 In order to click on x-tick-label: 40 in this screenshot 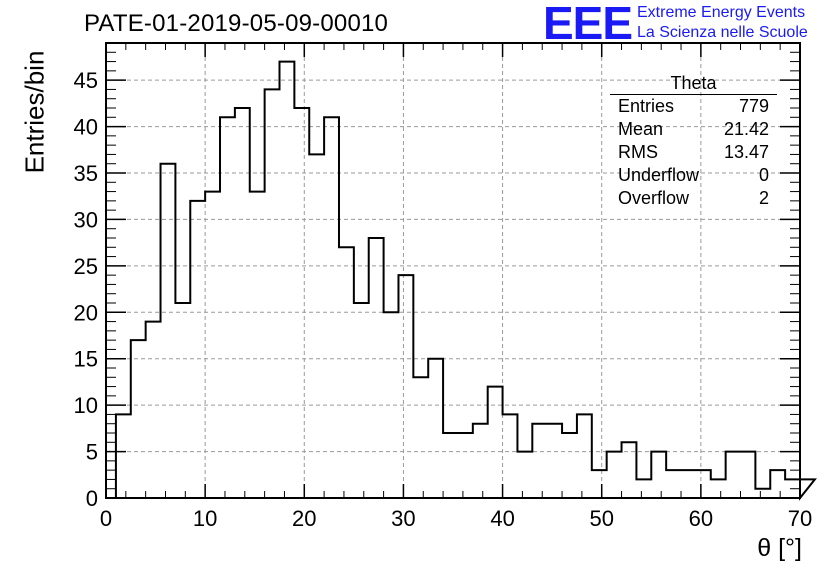, I will do `click(502, 518)`.